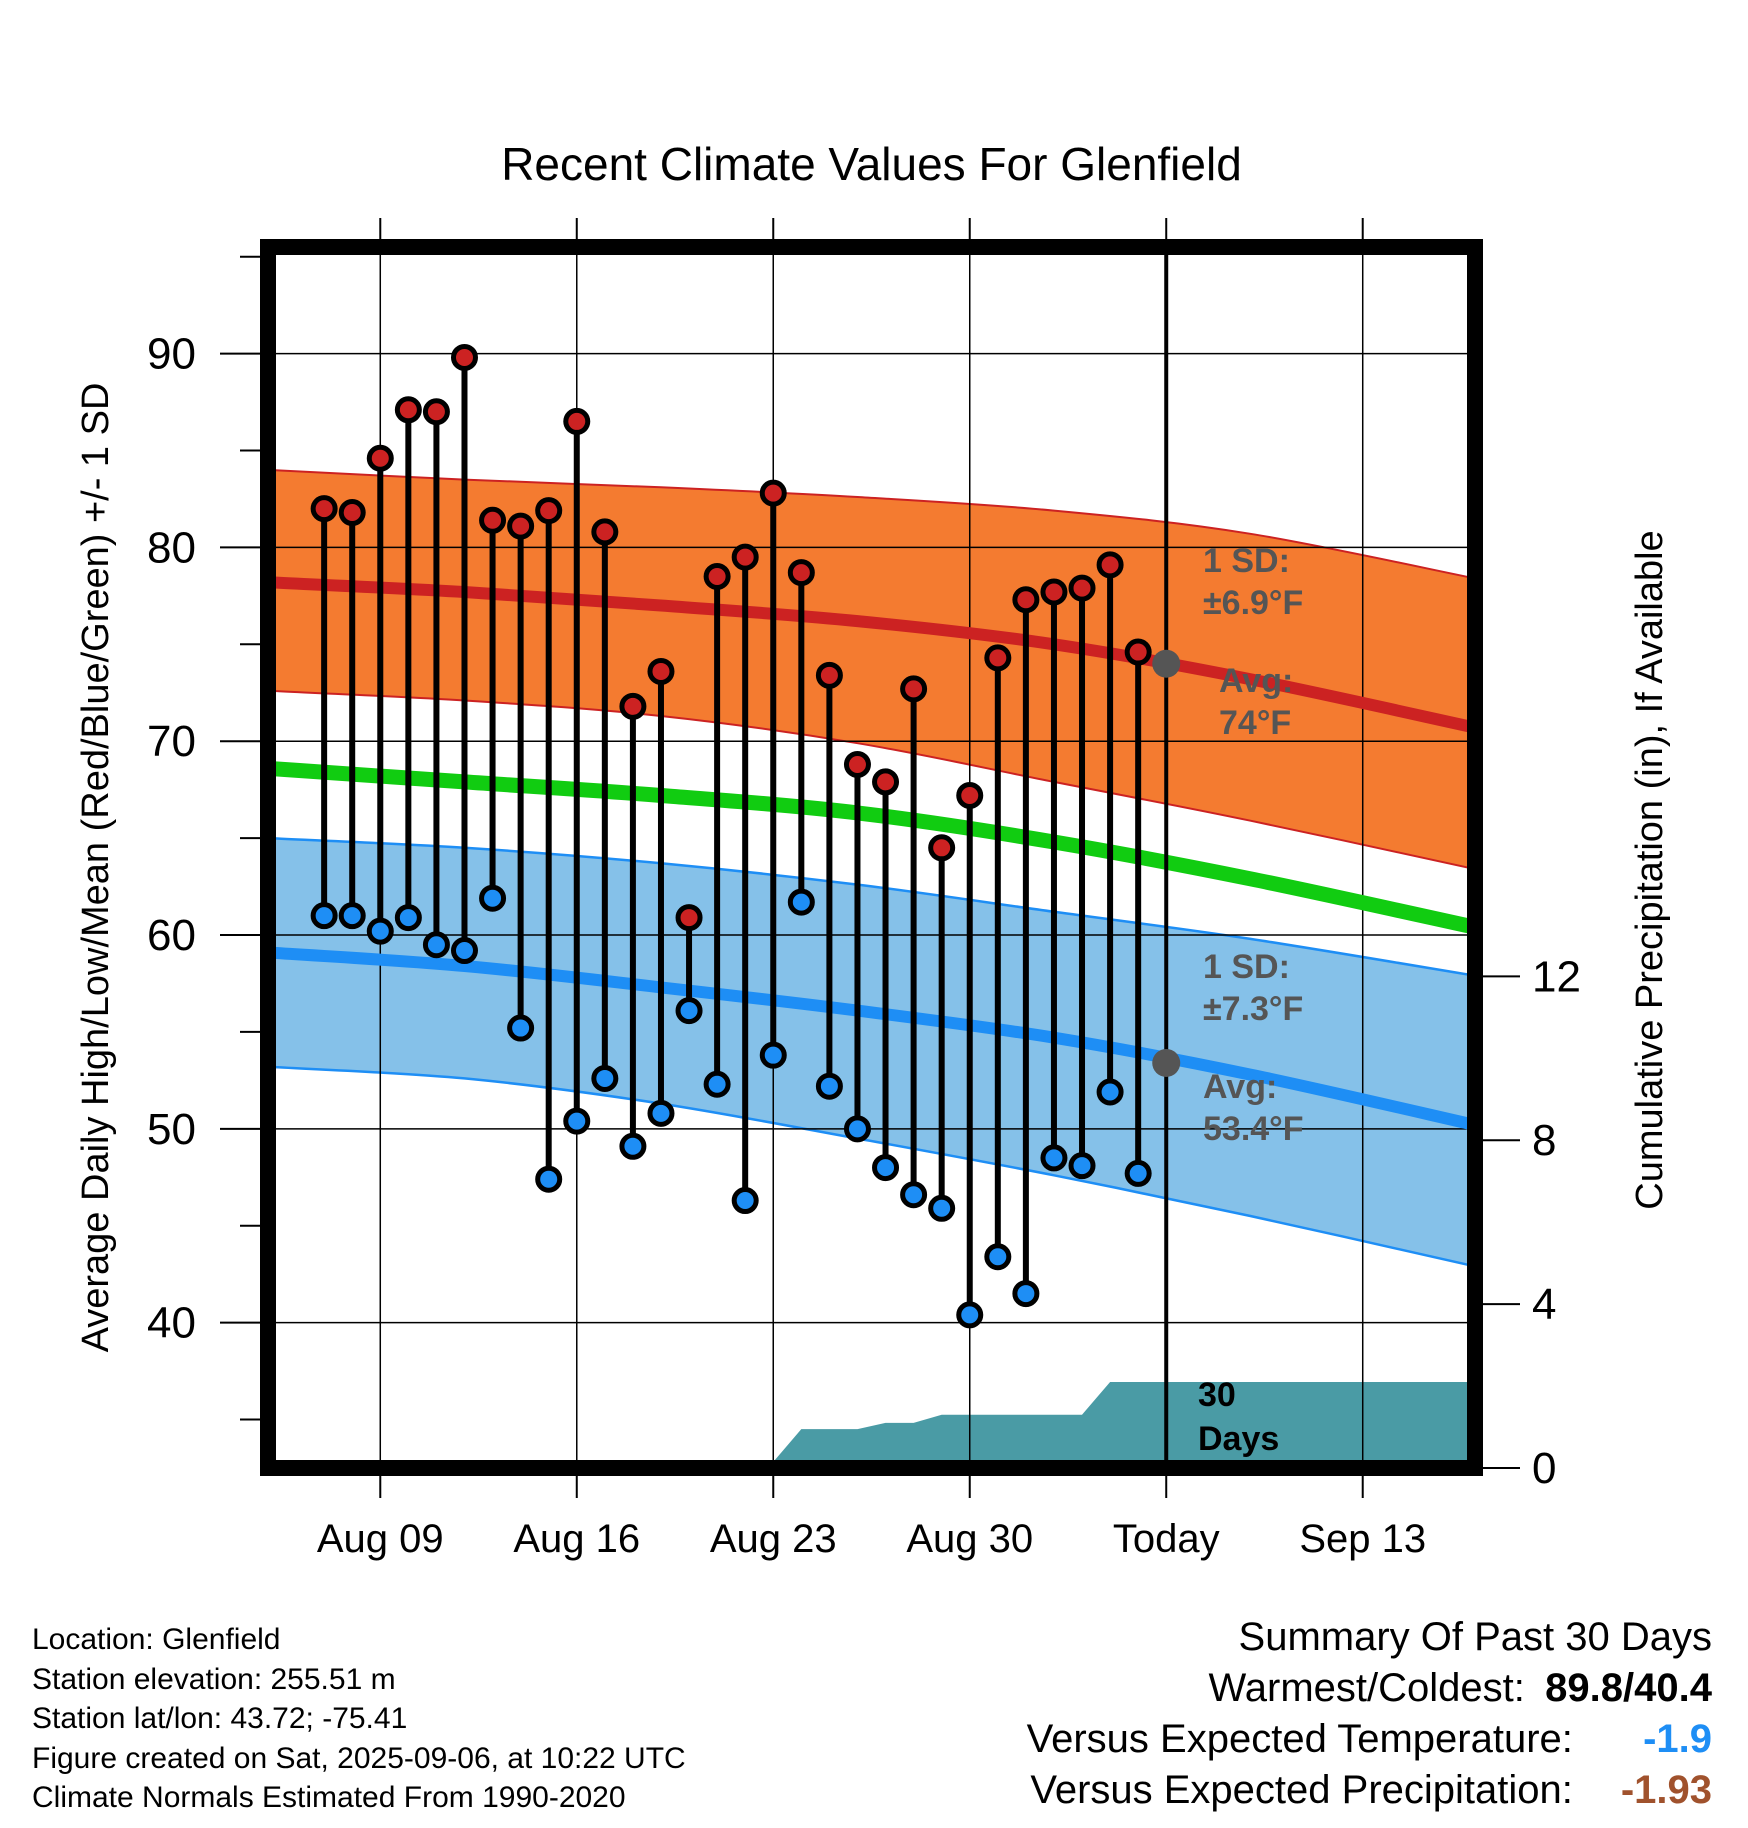 The width and height of the screenshot is (1748, 1828). Describe the element at coordinates (871, 164) in the screenshot. I see `chart-title: Recent Climate Values For Glenfield` at that location.